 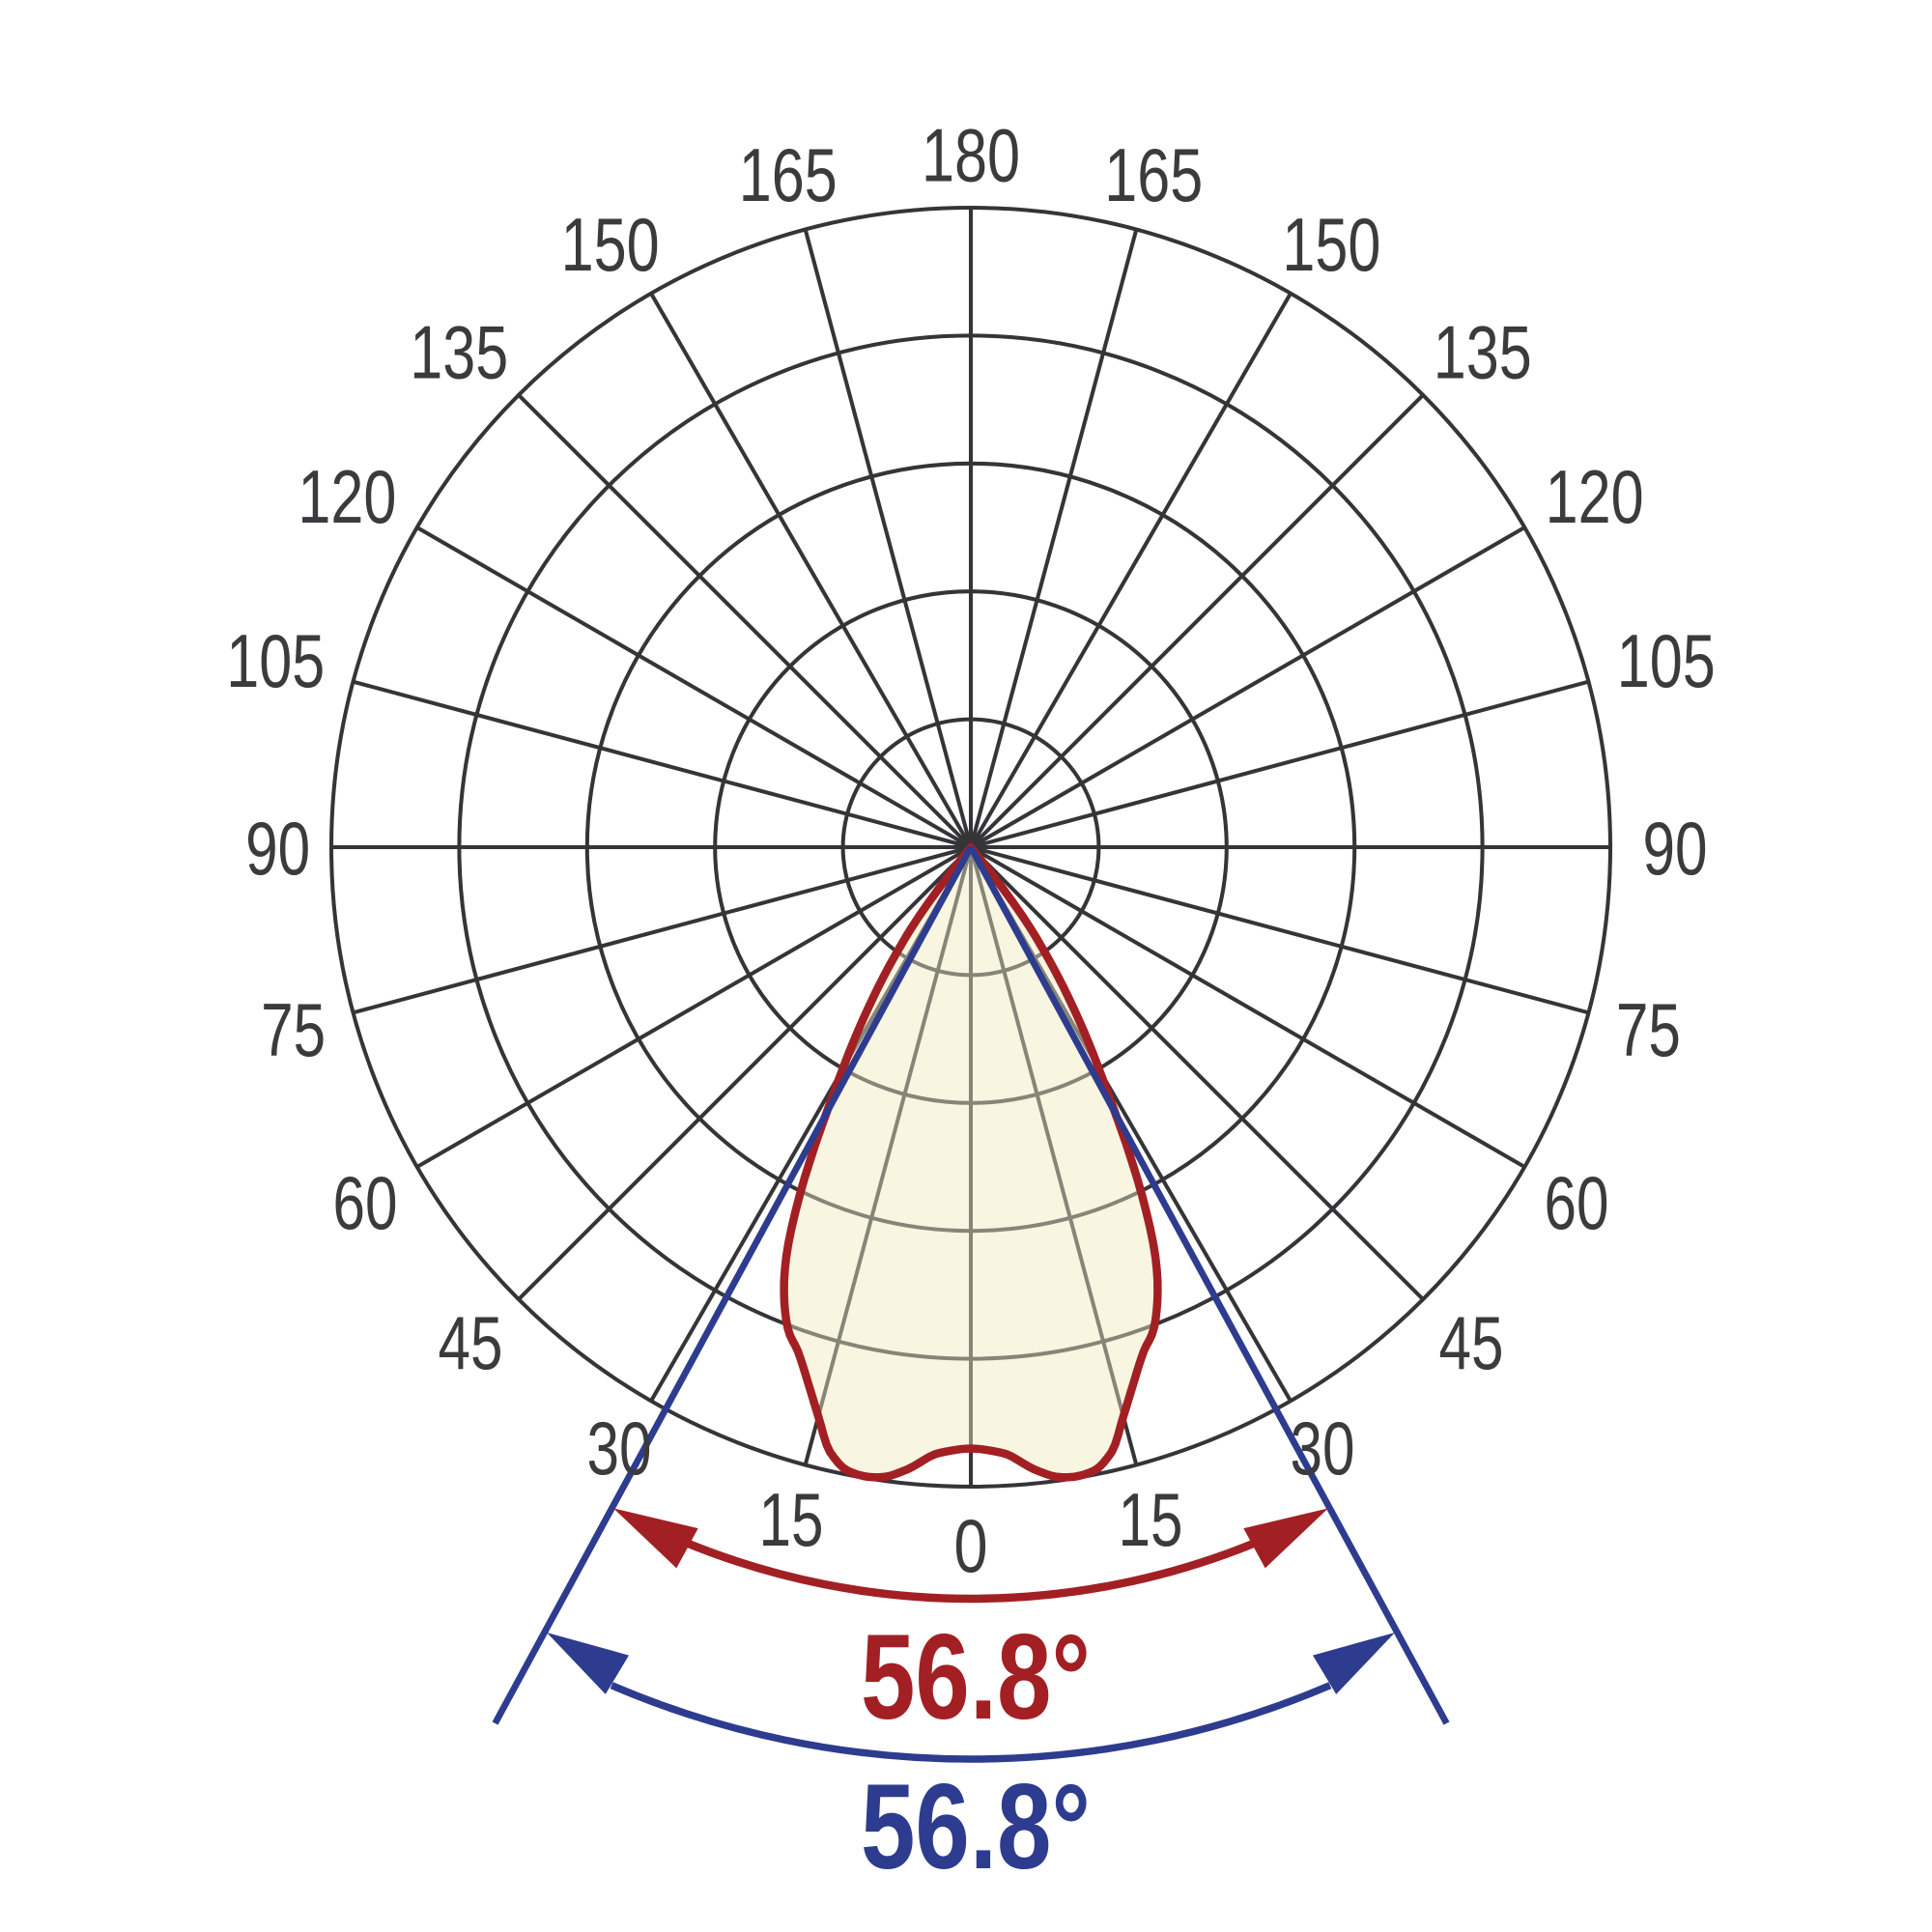 What do you see at coordinates (971, 1545) in the screenshot?
I see `svg-text: 0` at bounding box center [971, 1545].